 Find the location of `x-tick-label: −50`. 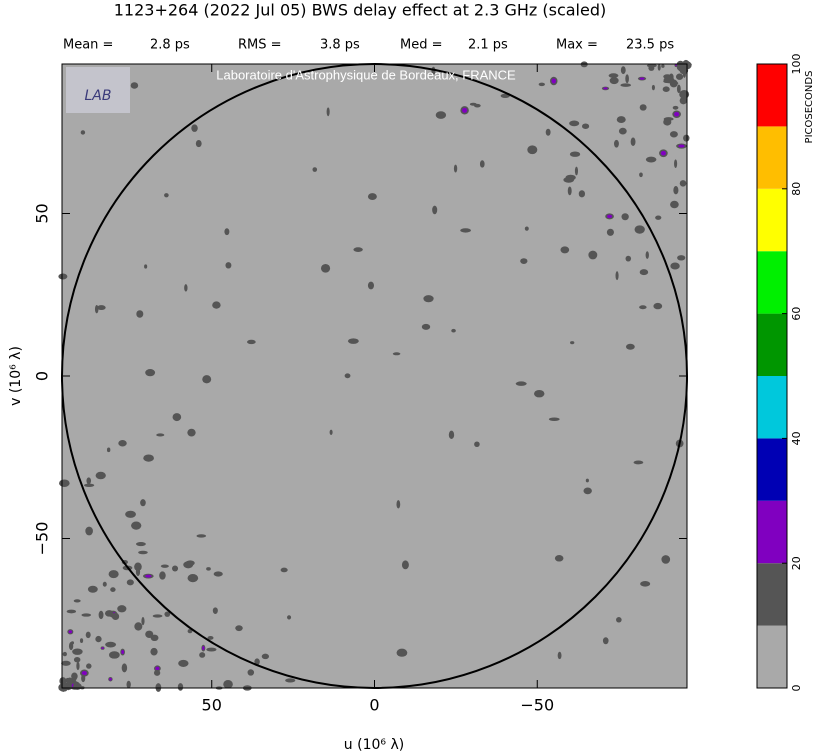

x-tick-label: −50 is located at coordinates (537, 705).